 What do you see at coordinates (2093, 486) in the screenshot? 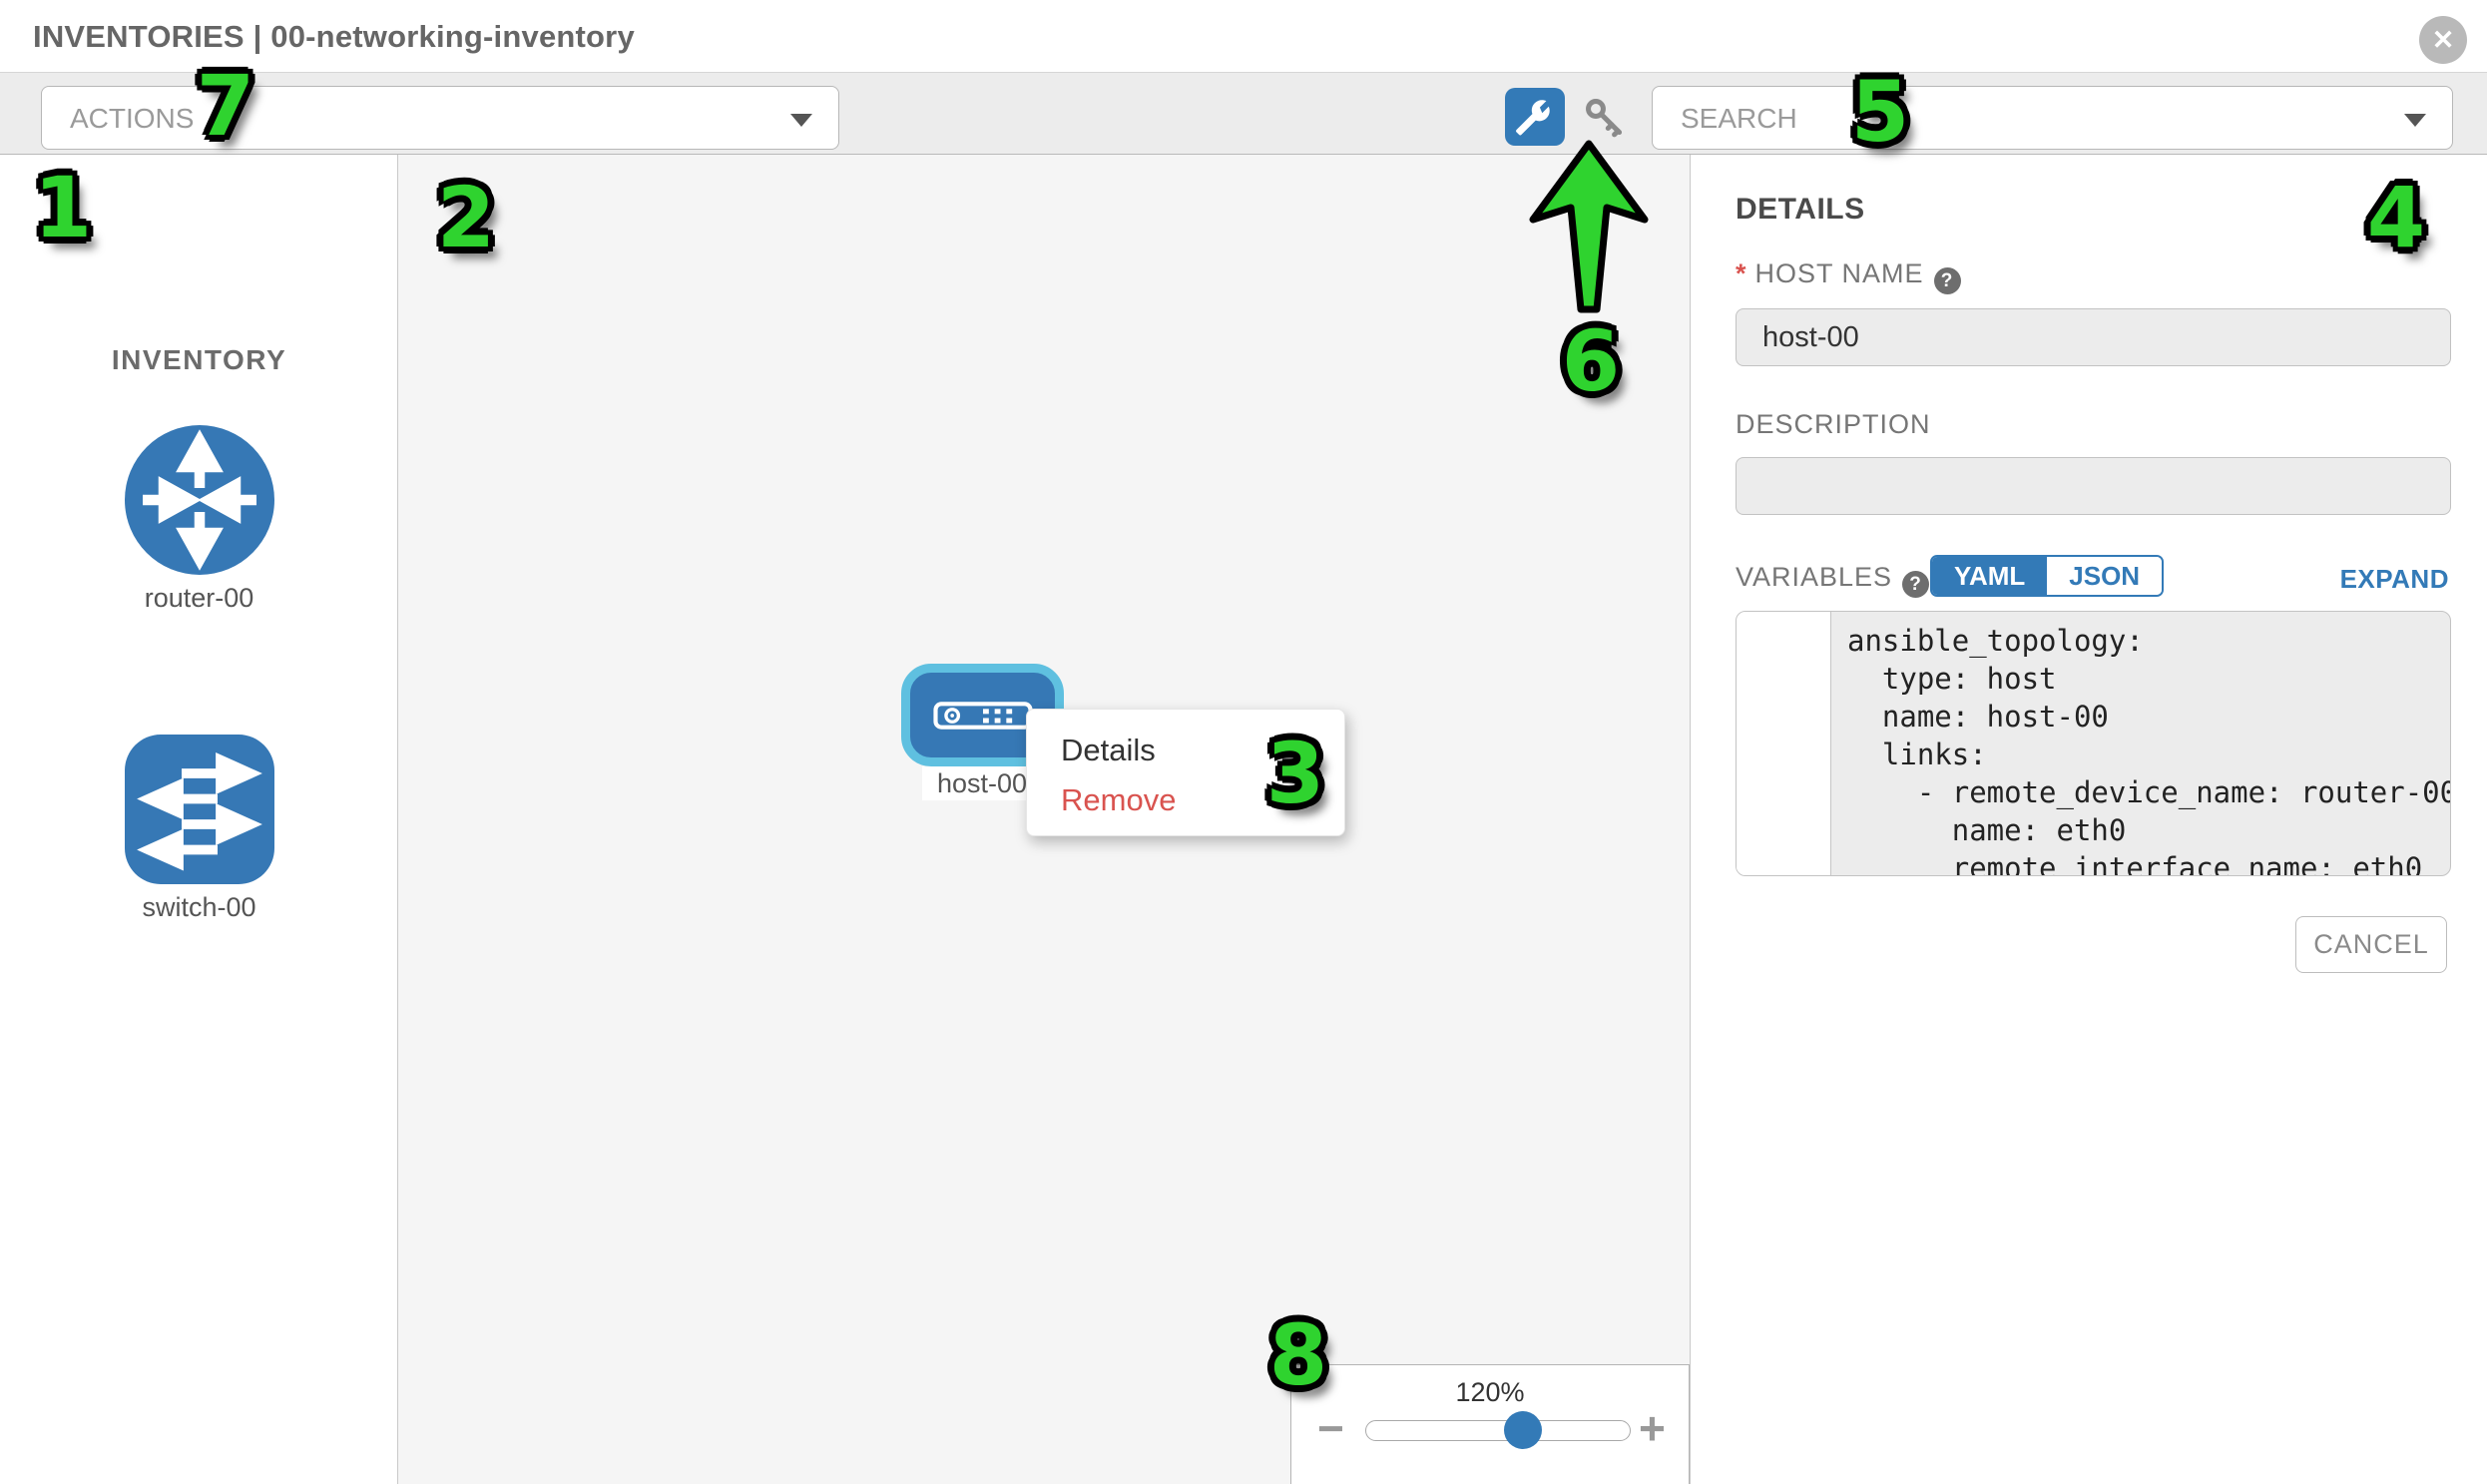
I see `description-input` at bounding box center [2093, 486].